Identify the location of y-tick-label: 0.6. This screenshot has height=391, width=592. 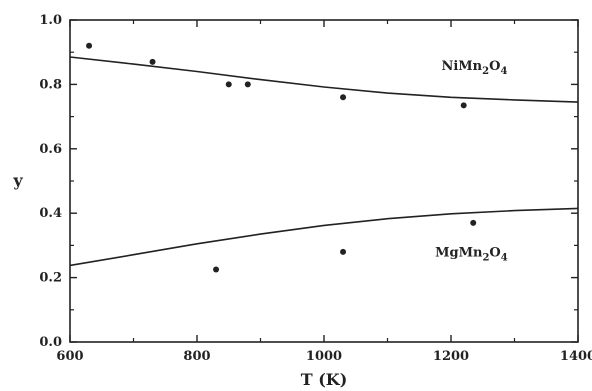
(50, 149).